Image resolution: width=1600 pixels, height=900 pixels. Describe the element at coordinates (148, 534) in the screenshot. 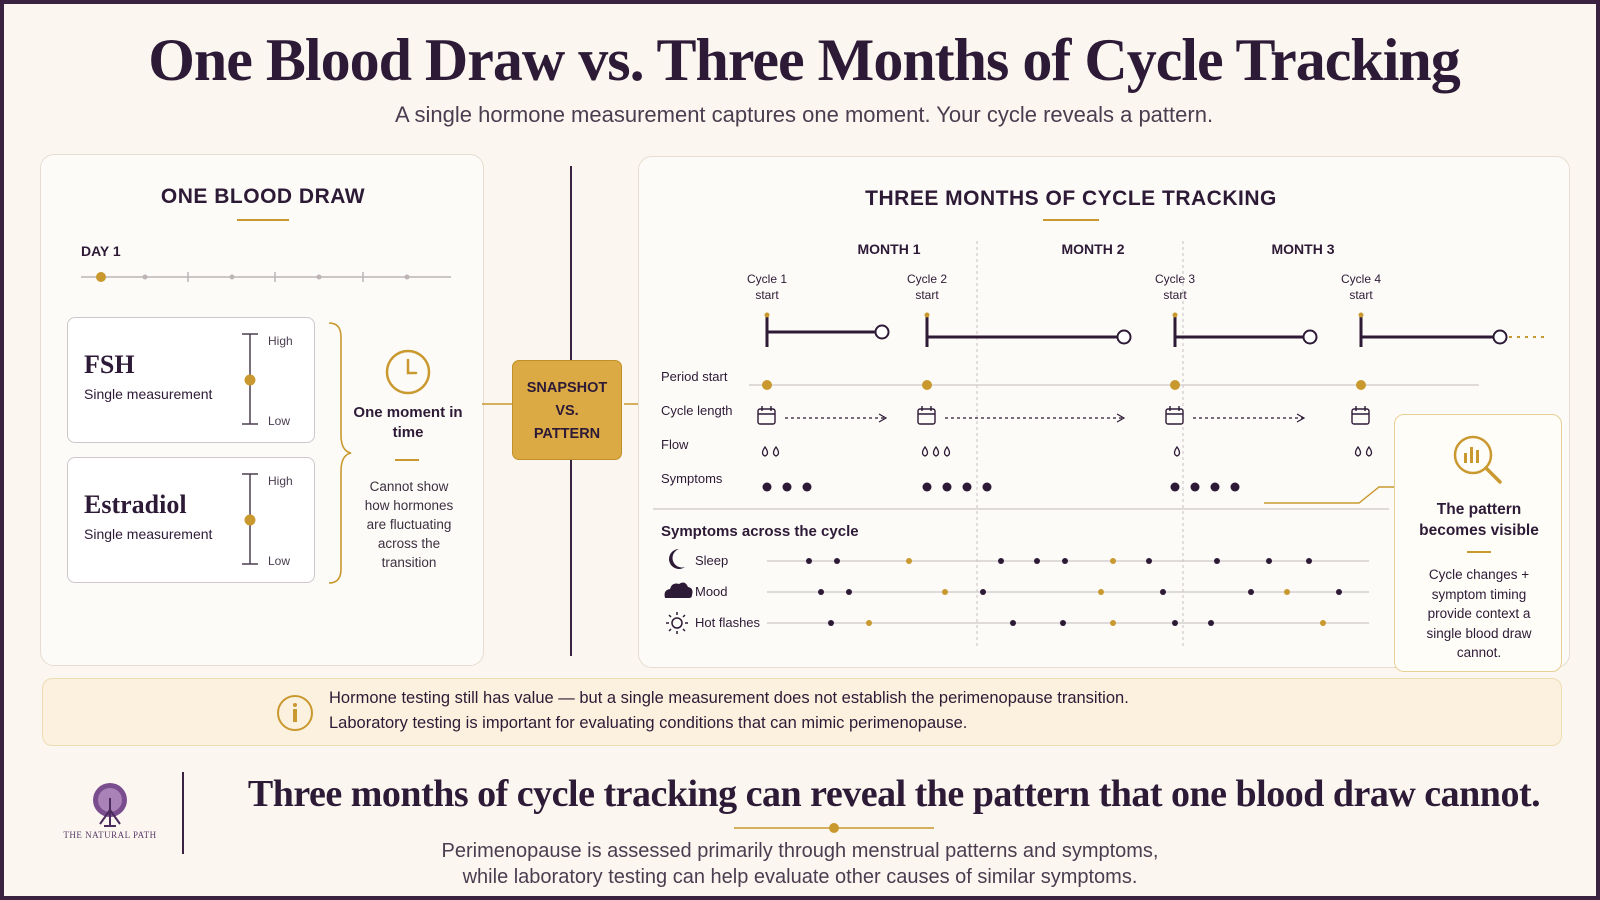

I see `estradiol-sub: Single measurement` at that location.